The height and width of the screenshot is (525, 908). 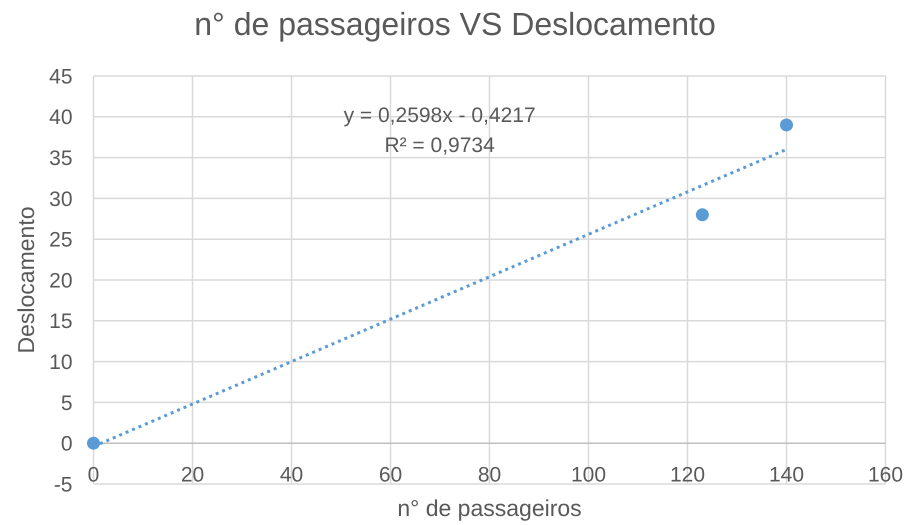 I want to click on x-tick-label: 160, so click(x=886, y=475).